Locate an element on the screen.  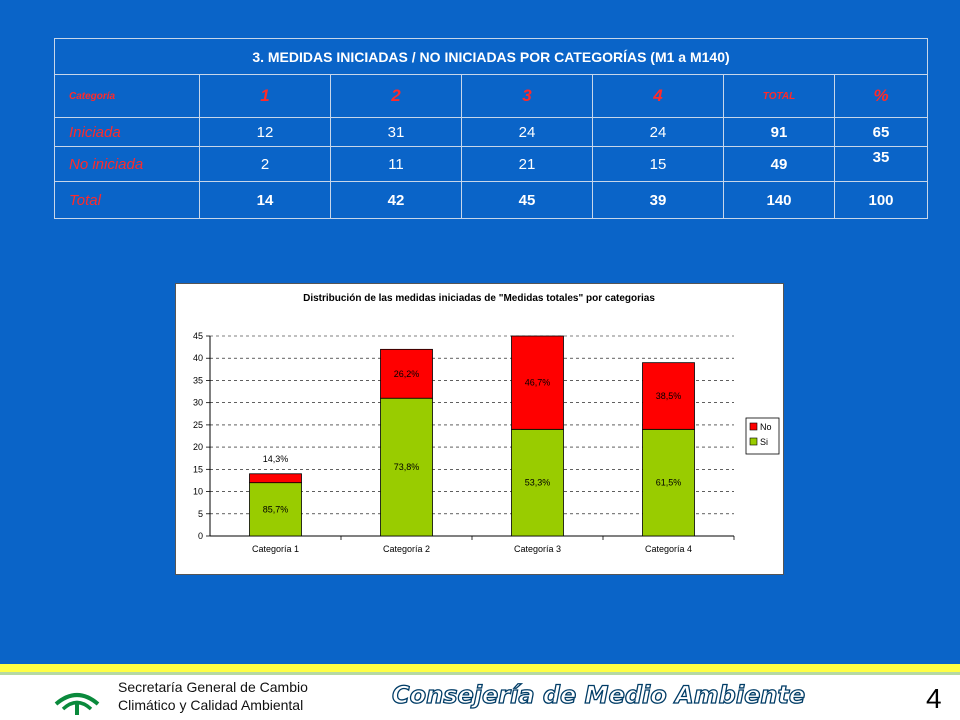
data-label: 26,2% is located at coordinates (407, 374).